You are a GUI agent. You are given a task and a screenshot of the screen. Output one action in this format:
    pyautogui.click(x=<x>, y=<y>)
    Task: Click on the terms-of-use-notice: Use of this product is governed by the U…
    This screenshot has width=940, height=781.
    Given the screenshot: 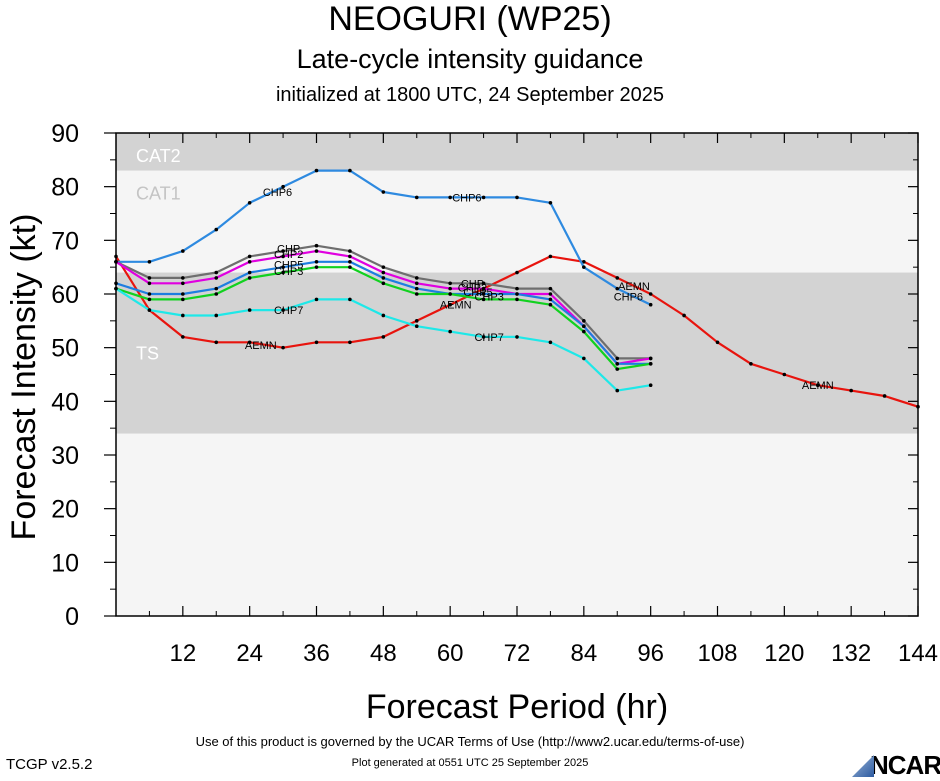 What is the action you would take?
    pyautogui.click(x=470, y=741)
    